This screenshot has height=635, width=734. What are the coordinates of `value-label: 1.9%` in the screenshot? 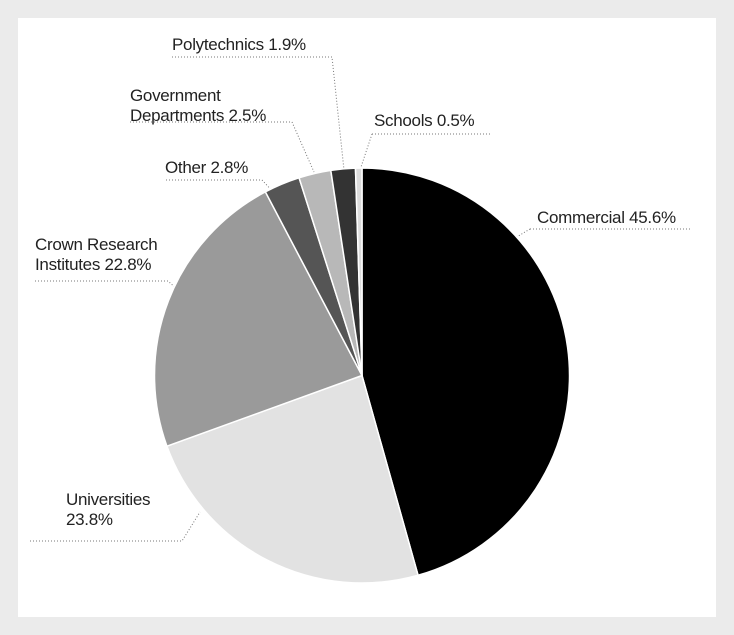 It's located at (287, 44).